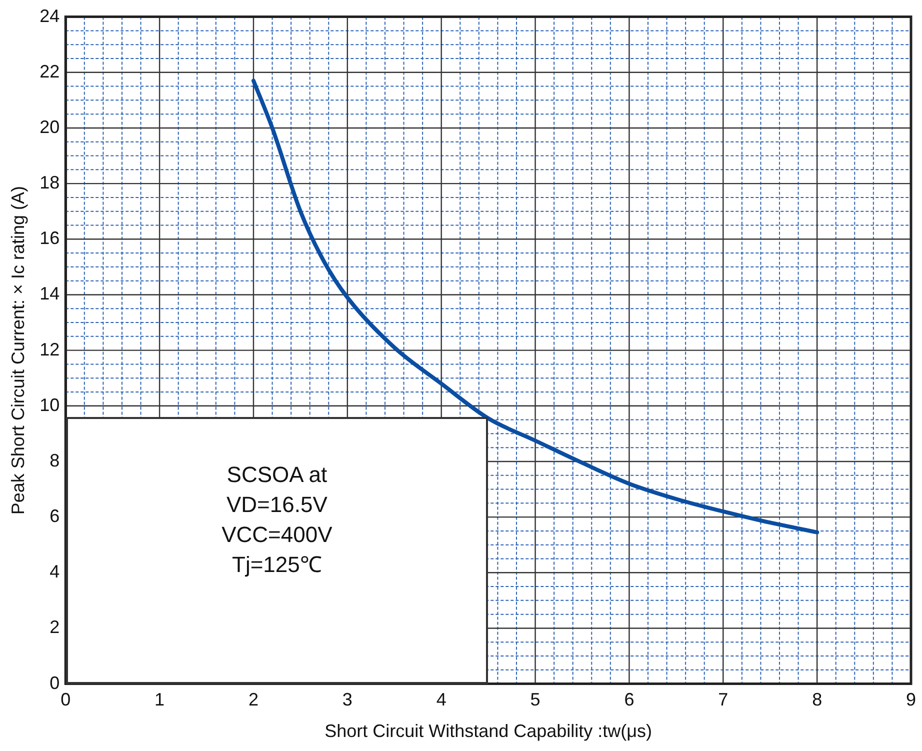  What do you see at coordinates (55, 572) in the screenshot?
I see `y-tick-label: 4` at bounding box center [55, 572].